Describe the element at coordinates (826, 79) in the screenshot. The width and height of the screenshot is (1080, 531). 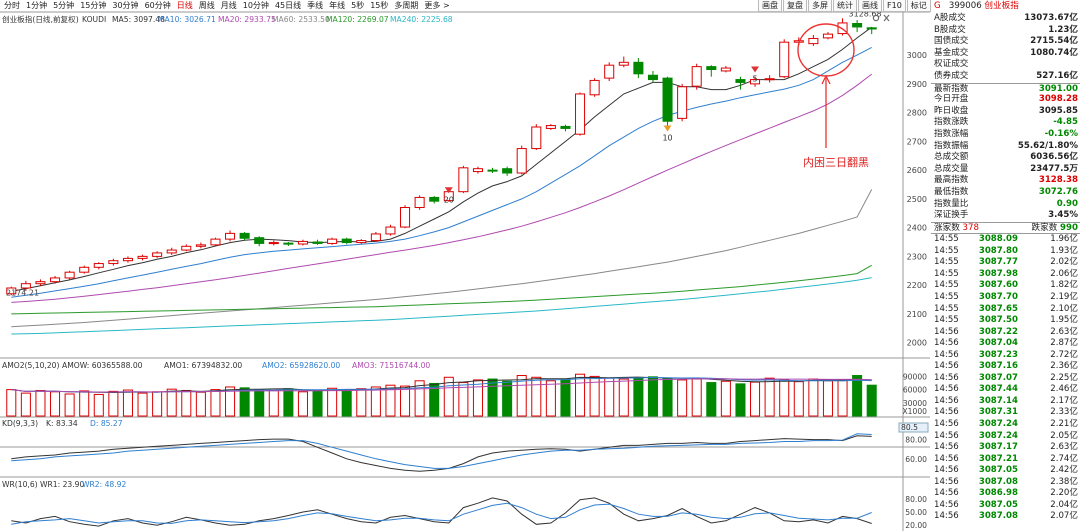
I see `arrow-head-icon` at that location.